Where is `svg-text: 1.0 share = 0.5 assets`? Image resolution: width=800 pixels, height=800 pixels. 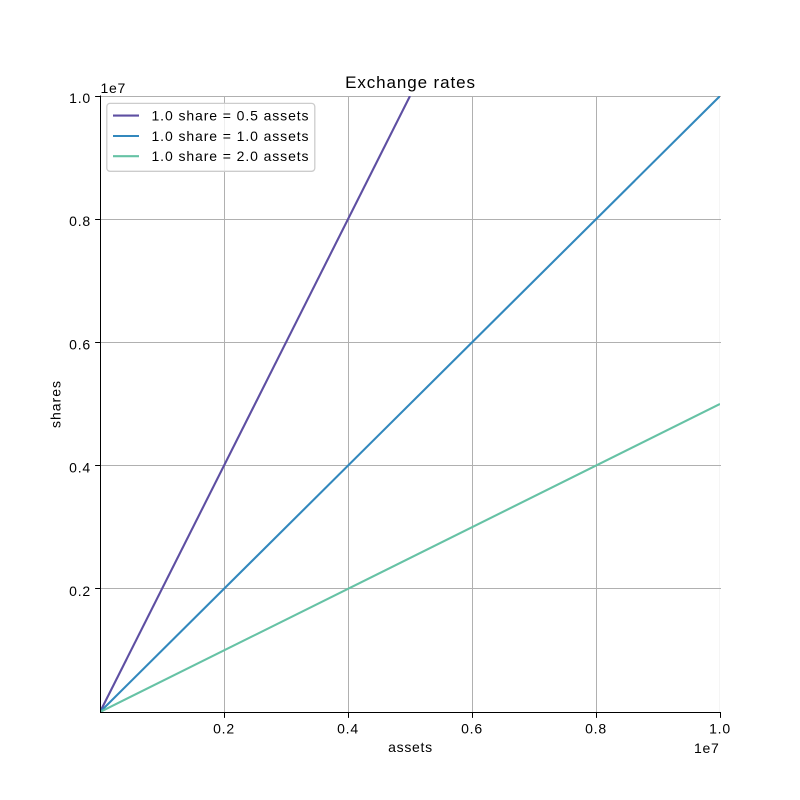
svg-text: 1.0 share = 0.5 assets is located at coordinates (231, 116).